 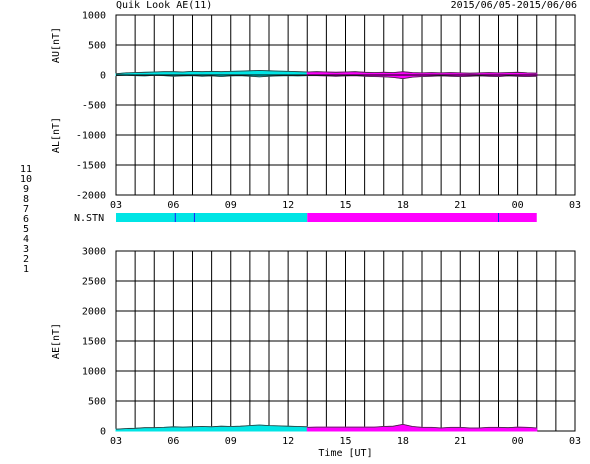 What do you see at coordinates (94, 106) in the screenshot?
I see `y-tick-label: -500` at bounding box center [94, 106].